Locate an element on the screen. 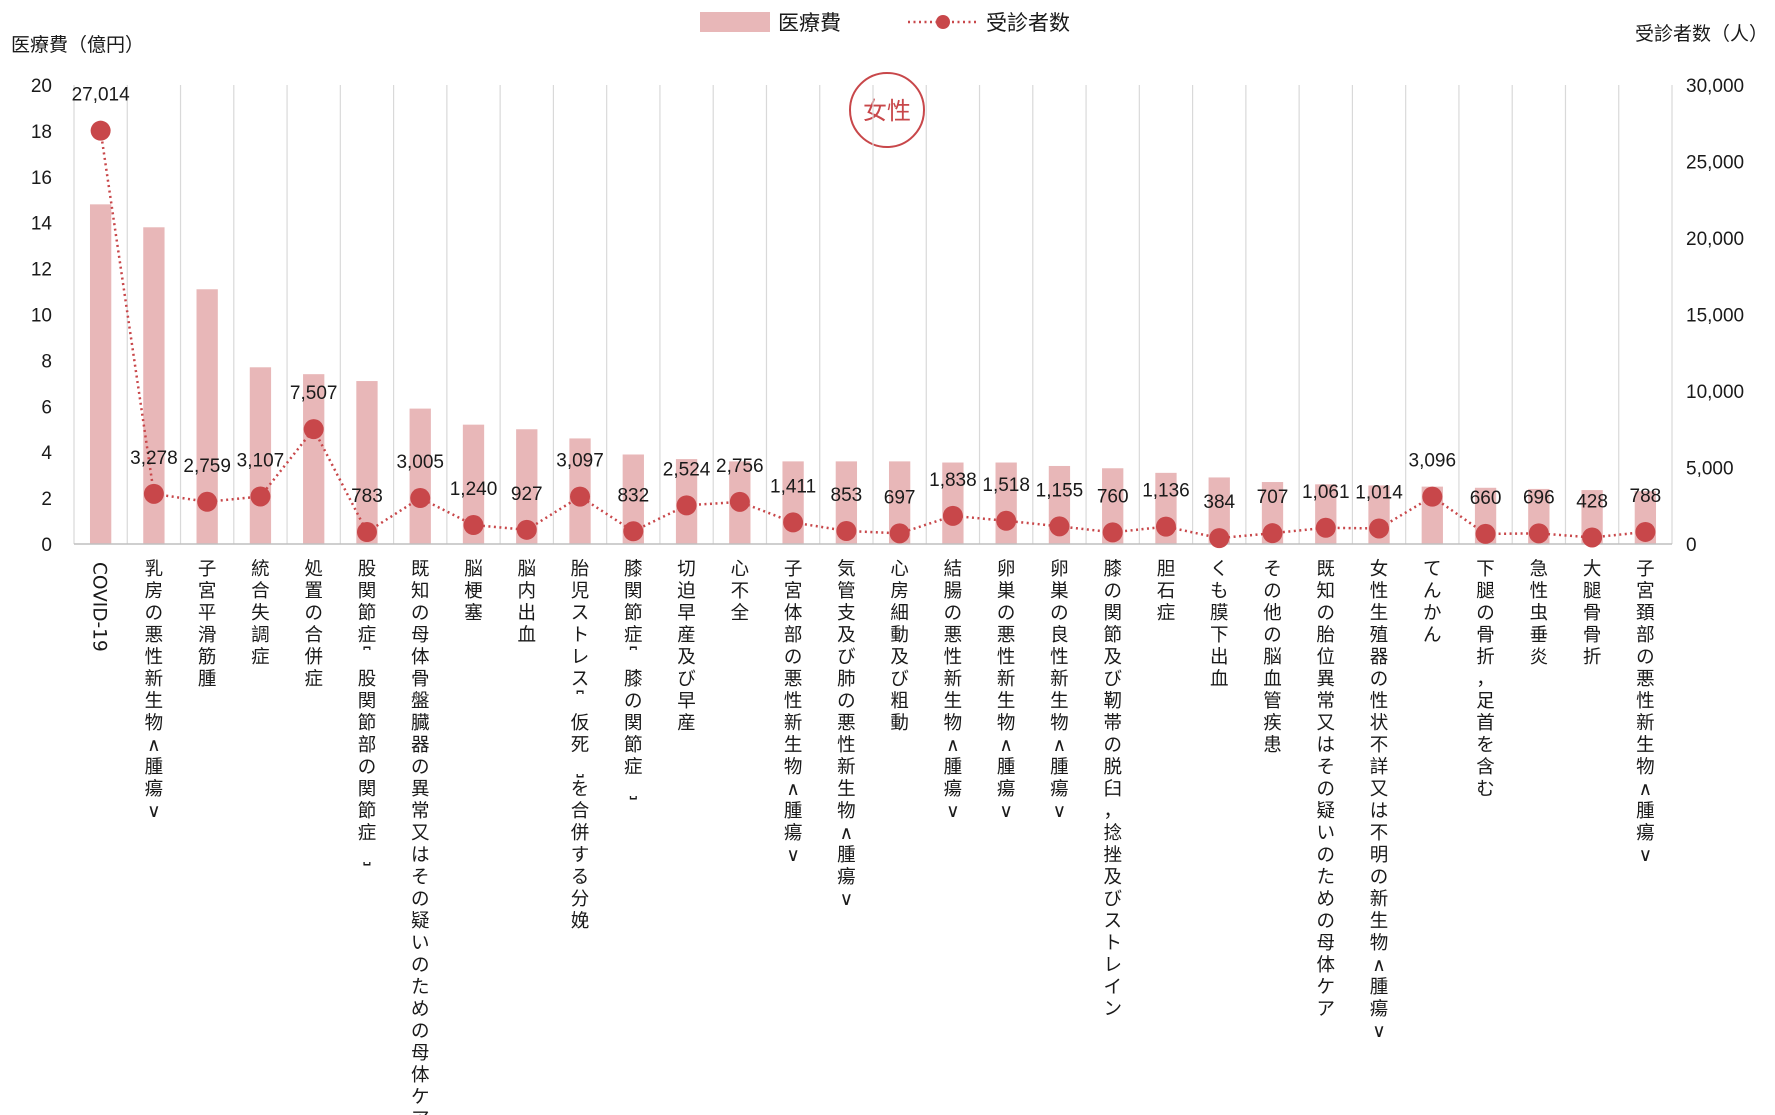  category-char: 知 is located at coordinates (1326, 591).